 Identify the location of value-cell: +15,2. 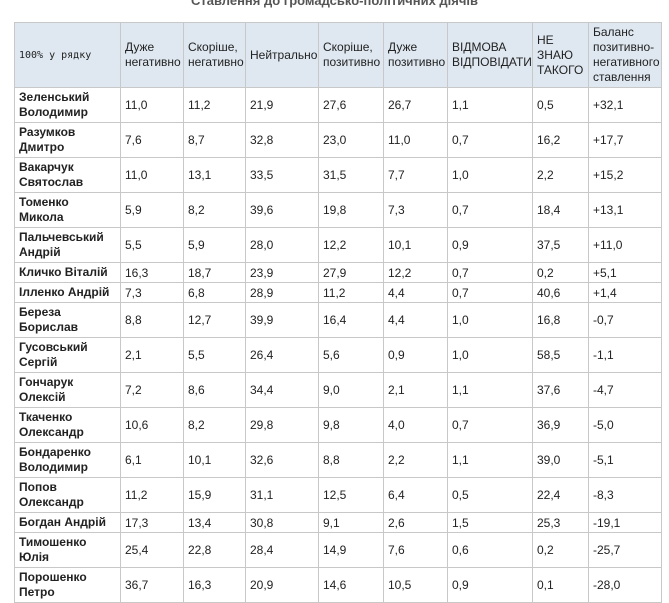
(625, 175).